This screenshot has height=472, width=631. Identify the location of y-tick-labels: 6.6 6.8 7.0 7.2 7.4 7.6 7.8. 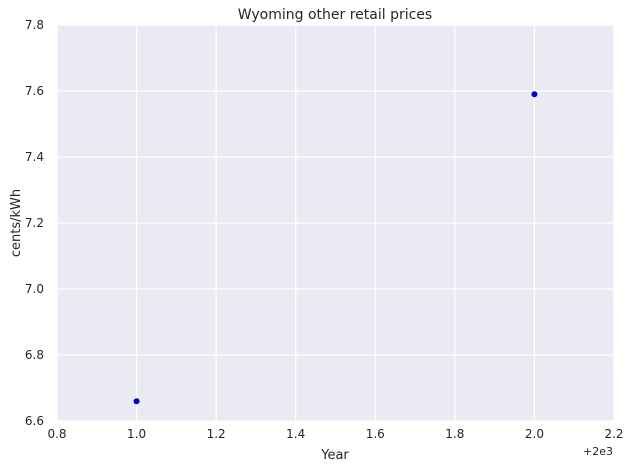
(34, 223).